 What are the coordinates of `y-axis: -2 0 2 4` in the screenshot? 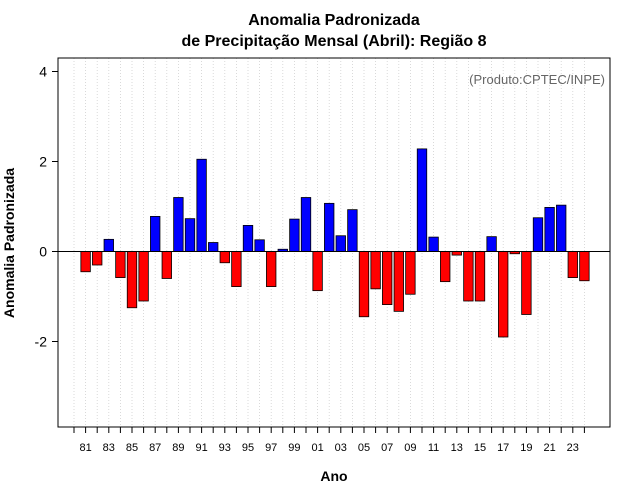 It's located at (46, 207).